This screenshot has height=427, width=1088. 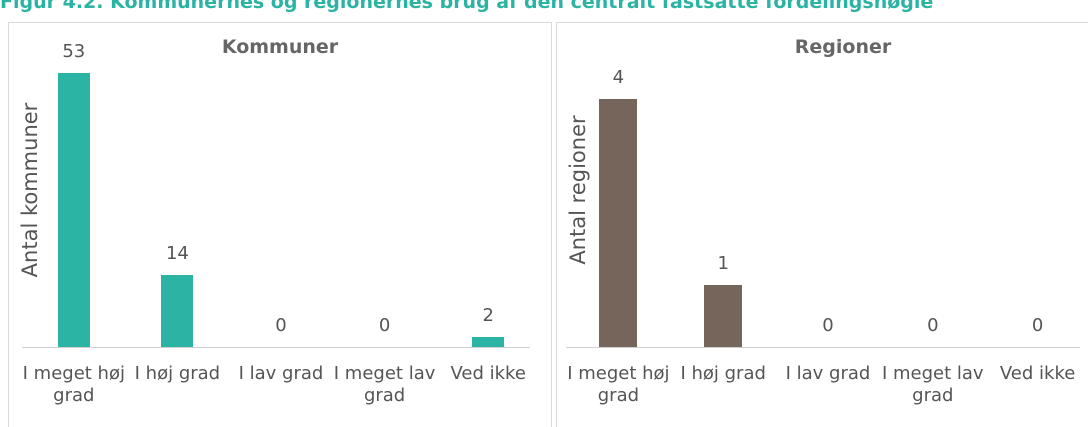 I want to click on y-axis-label: Antal kommuner, so click(x=30, y=190).